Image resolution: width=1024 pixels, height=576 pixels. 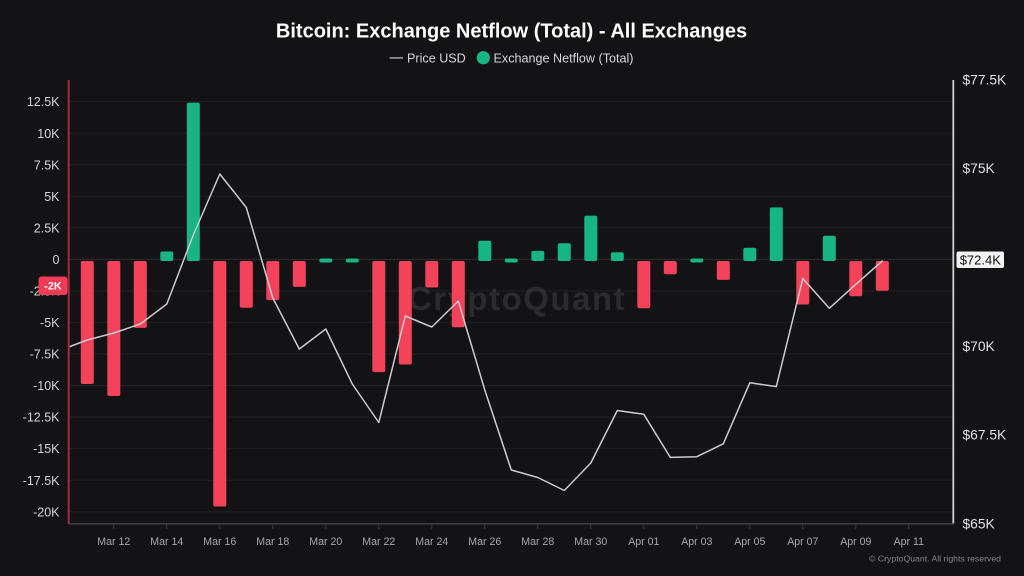 What do you see at coordinates (749, 542) in the screenshot?
I see `svg-text: Apr 05` at bounding box center [749, 542].